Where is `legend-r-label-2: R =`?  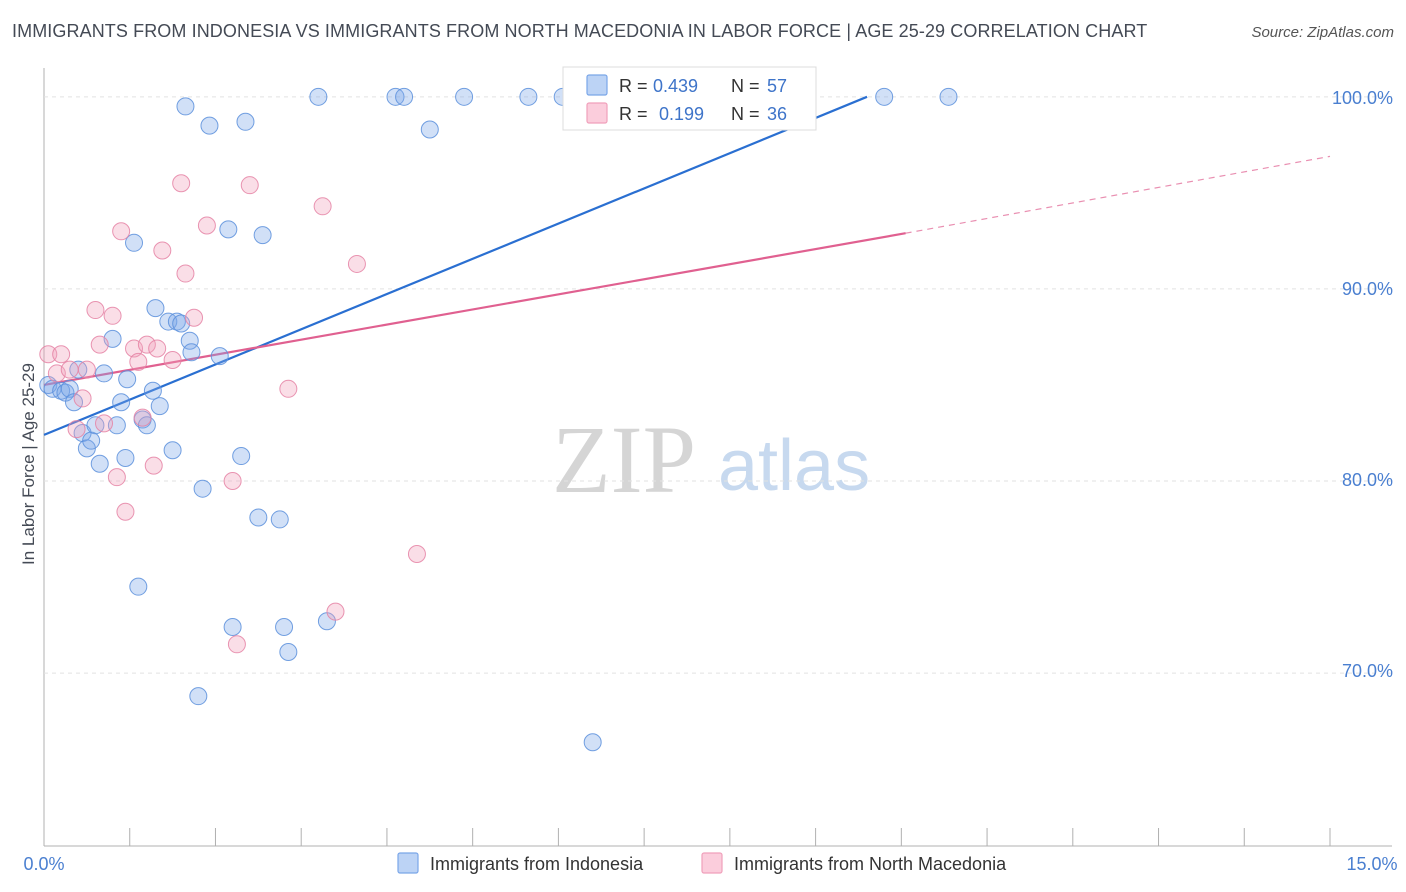 legend-r-label-2: R = is located at coordinates (633, 114).